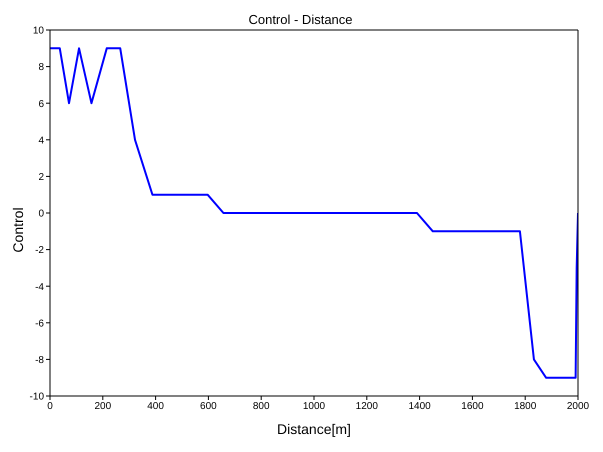 The height and width of the screenshot is (452, 603). Describe the element at coordinates (472, 406) in the screenshot. I see `x-tick-label: 1600` at that location.